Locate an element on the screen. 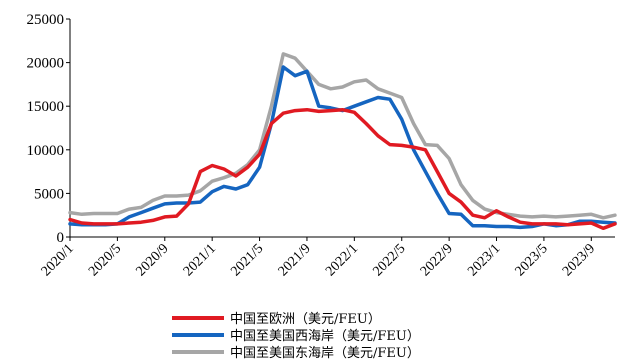 The image size is (622, 361). y-tick-label: 15000 is located at coordinates (46, 107).